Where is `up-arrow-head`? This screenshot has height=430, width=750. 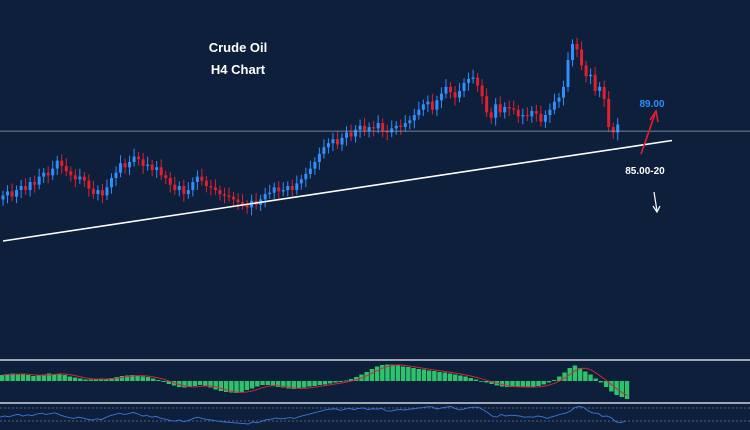
up-arrow-head is located at coordinates (654, 115).